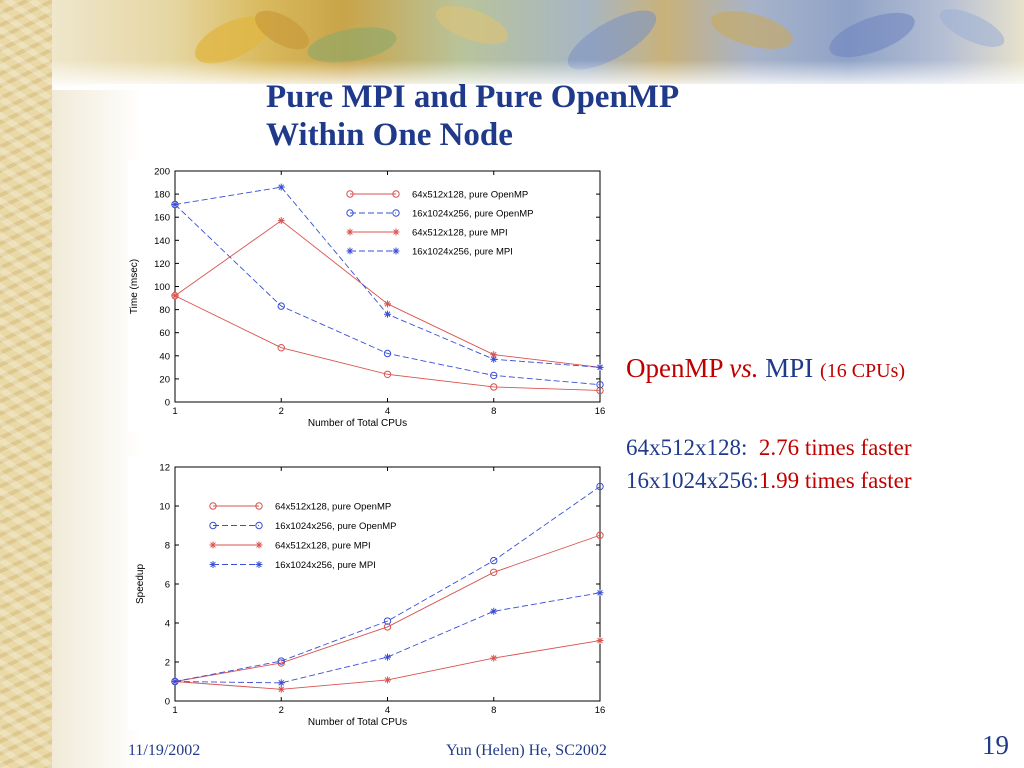 The image size is (1024, 768). I want to click on x-tick-label: 2, so click(281, 710).